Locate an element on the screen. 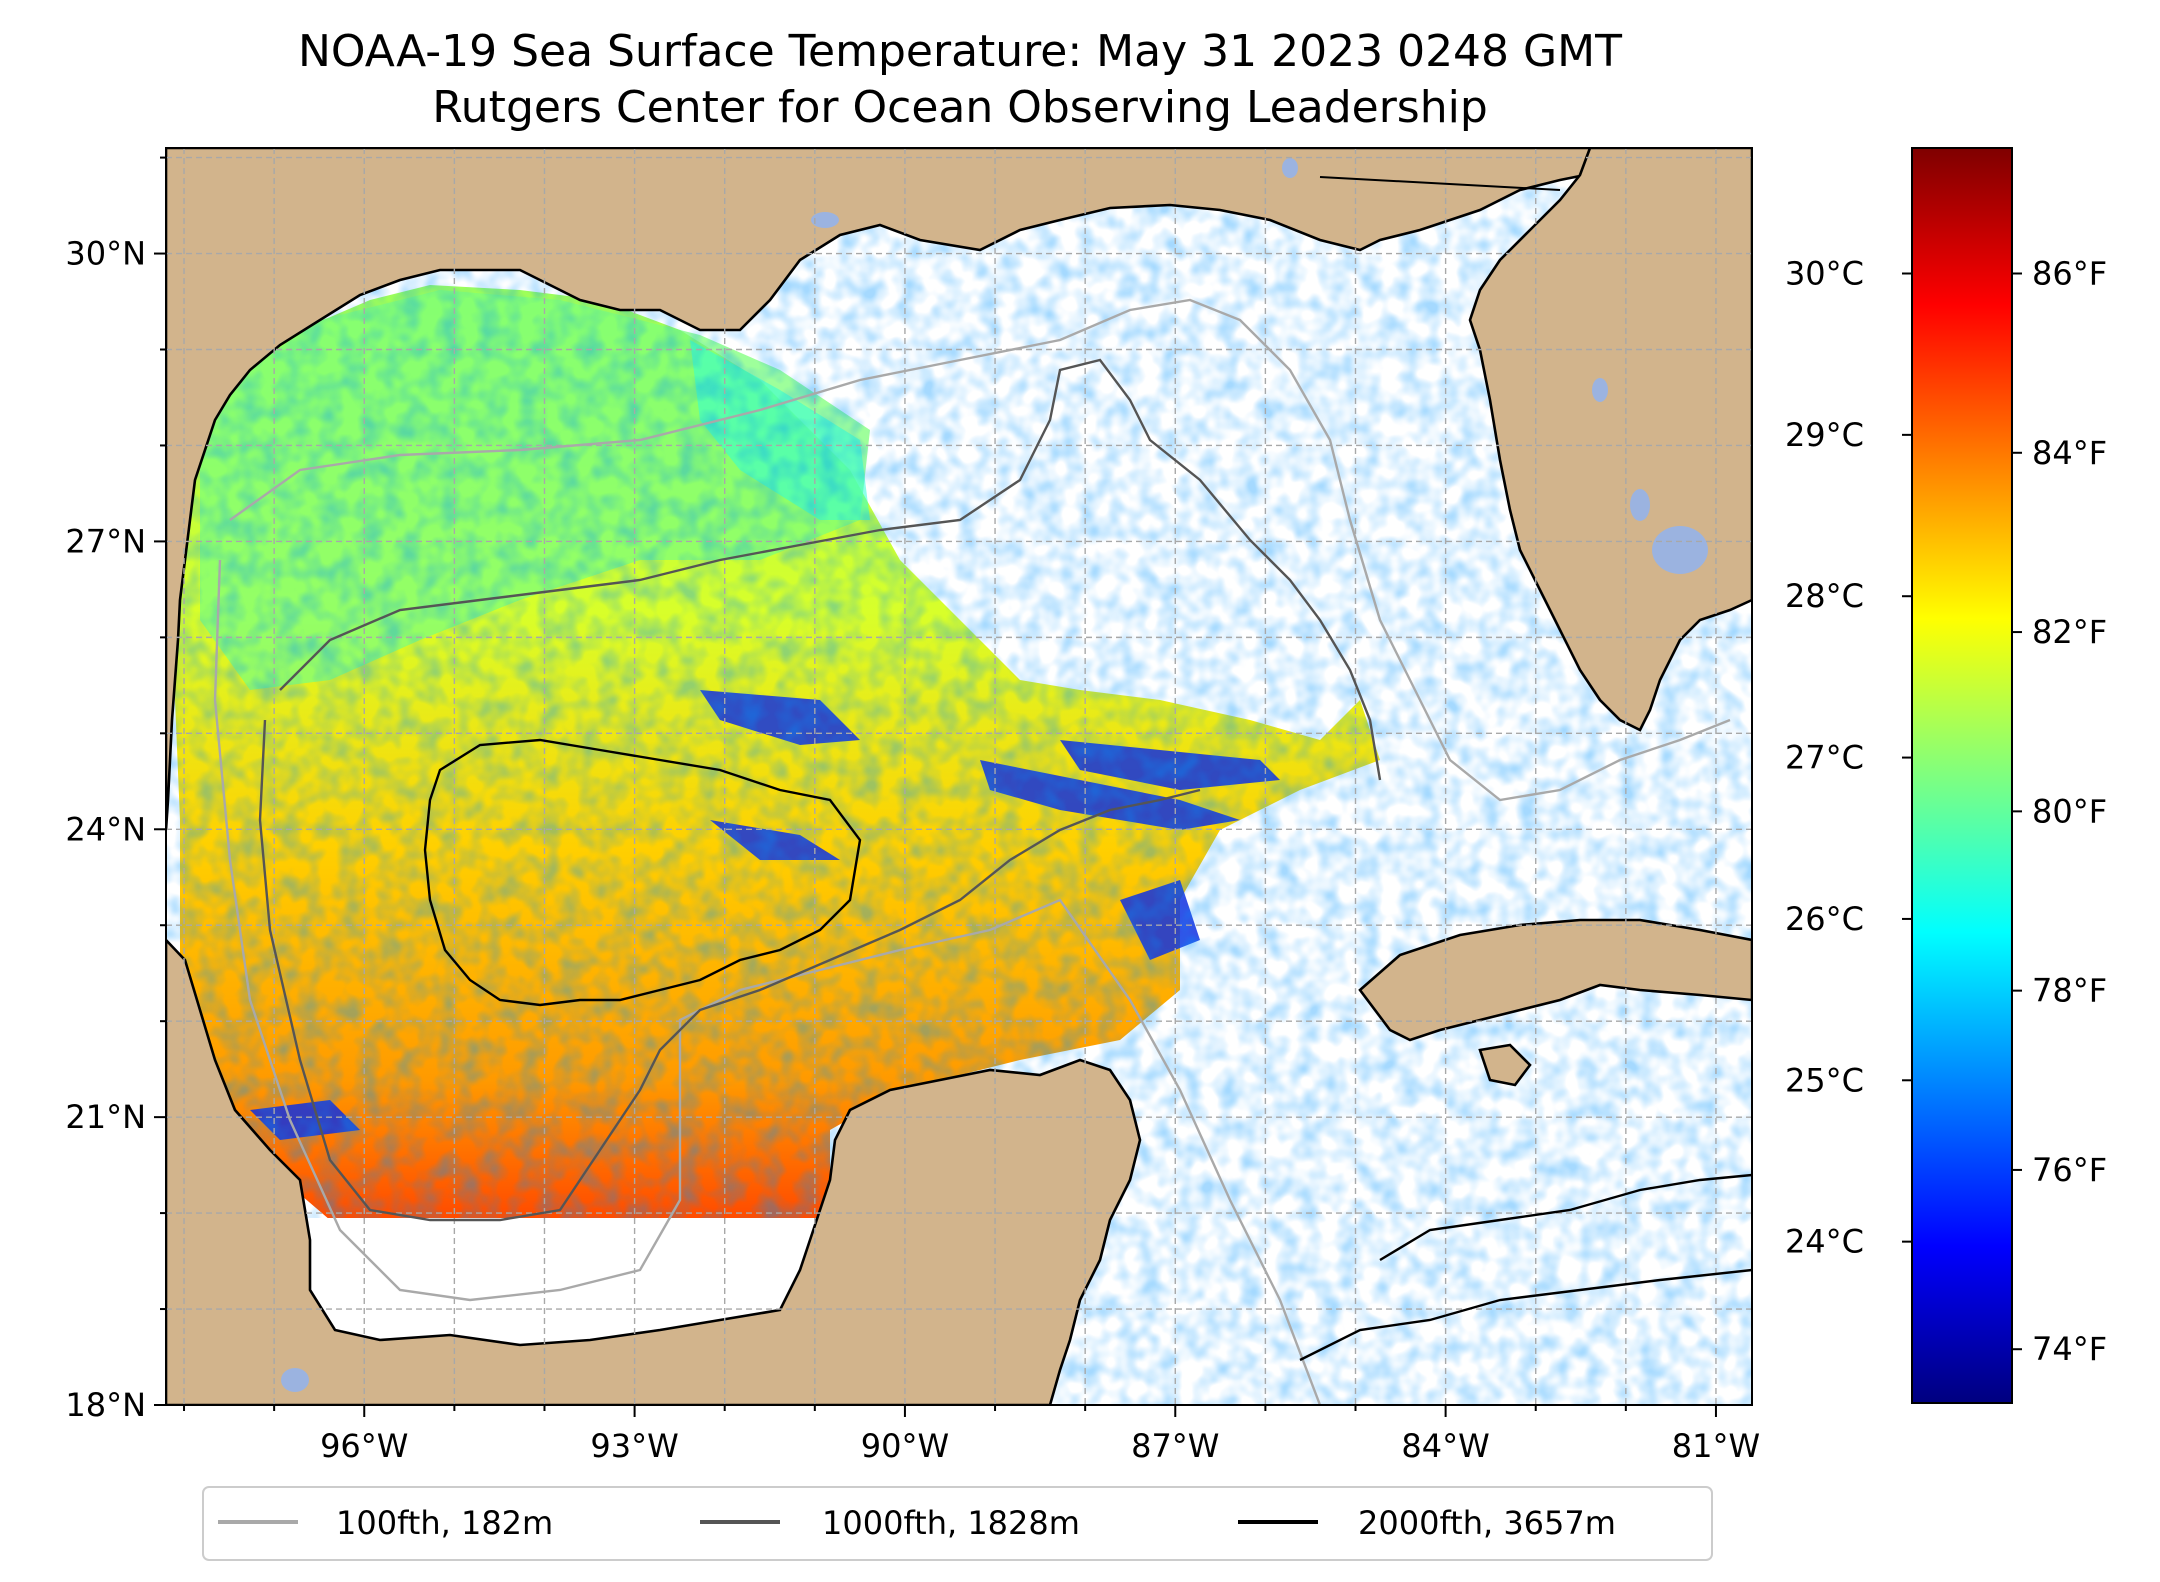 The width and height of the screenshot is (2160, 1582). legend-item-1000fth: 1000fth, 1828m is located at coordinates (890, 1523).